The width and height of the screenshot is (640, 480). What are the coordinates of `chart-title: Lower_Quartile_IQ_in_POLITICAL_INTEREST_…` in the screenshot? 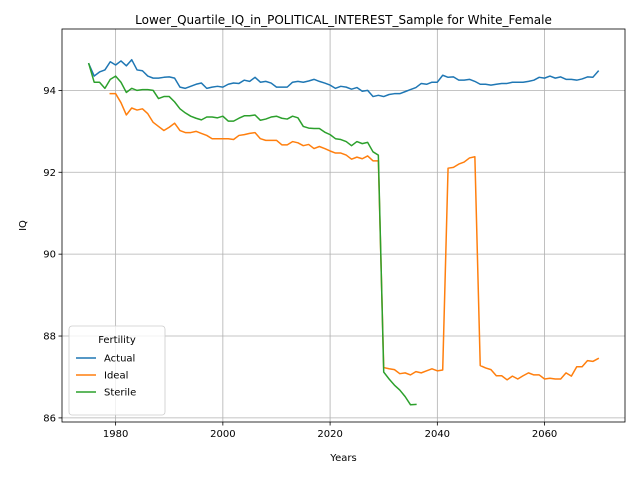 It's located at (343, 20).